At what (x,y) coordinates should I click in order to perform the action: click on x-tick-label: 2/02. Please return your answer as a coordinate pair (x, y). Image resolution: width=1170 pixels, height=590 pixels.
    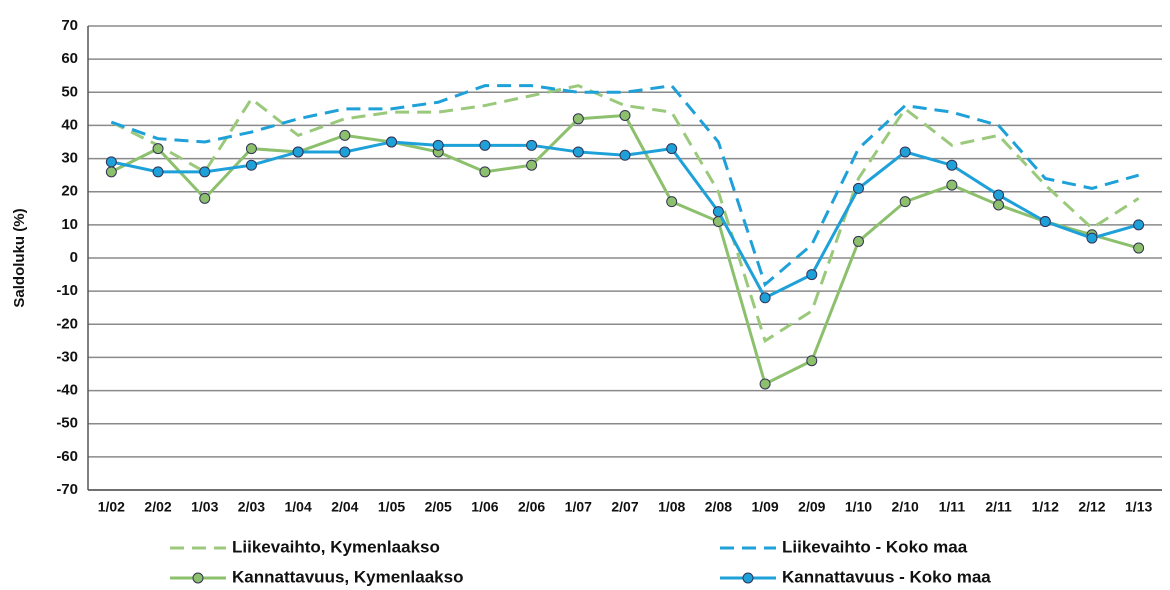
    Looking at the image, I should click on (157, 507).